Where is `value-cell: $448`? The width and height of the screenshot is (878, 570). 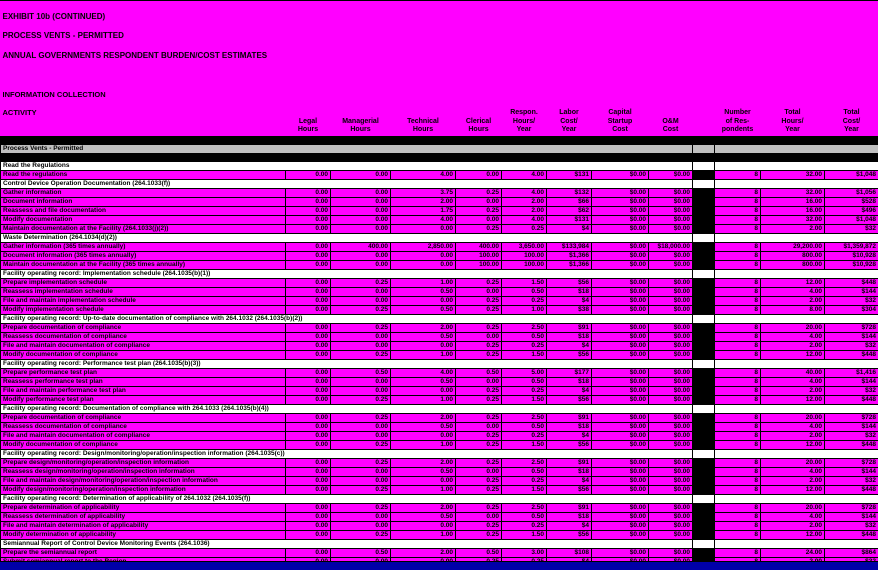
value-cell: $448 is located at coordinates (851, 489).